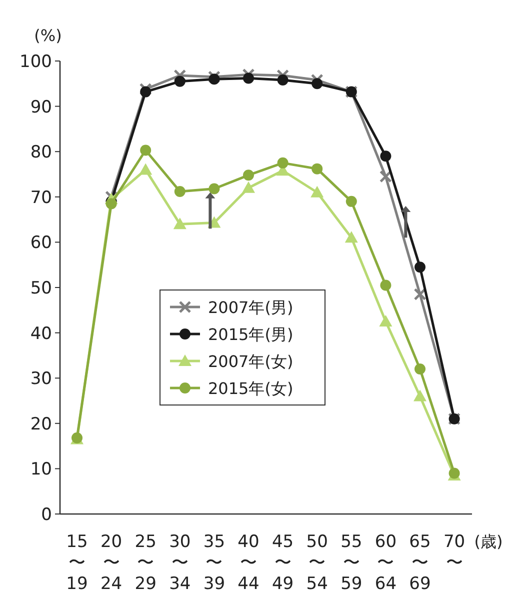 The width and height of the screenshot is (514, 607). I want to click on y-tick-label: 30, so click(41, 379).